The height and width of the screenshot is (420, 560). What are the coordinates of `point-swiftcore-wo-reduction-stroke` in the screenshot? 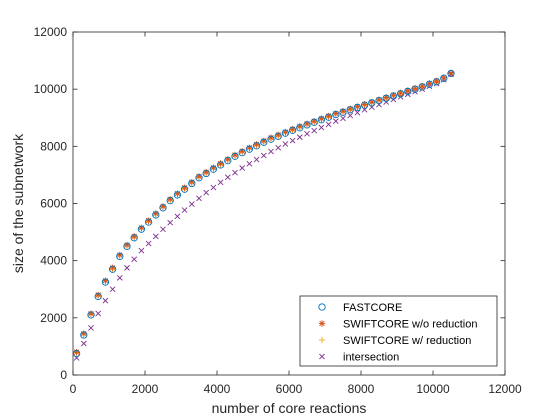 It's located at (451, 73).